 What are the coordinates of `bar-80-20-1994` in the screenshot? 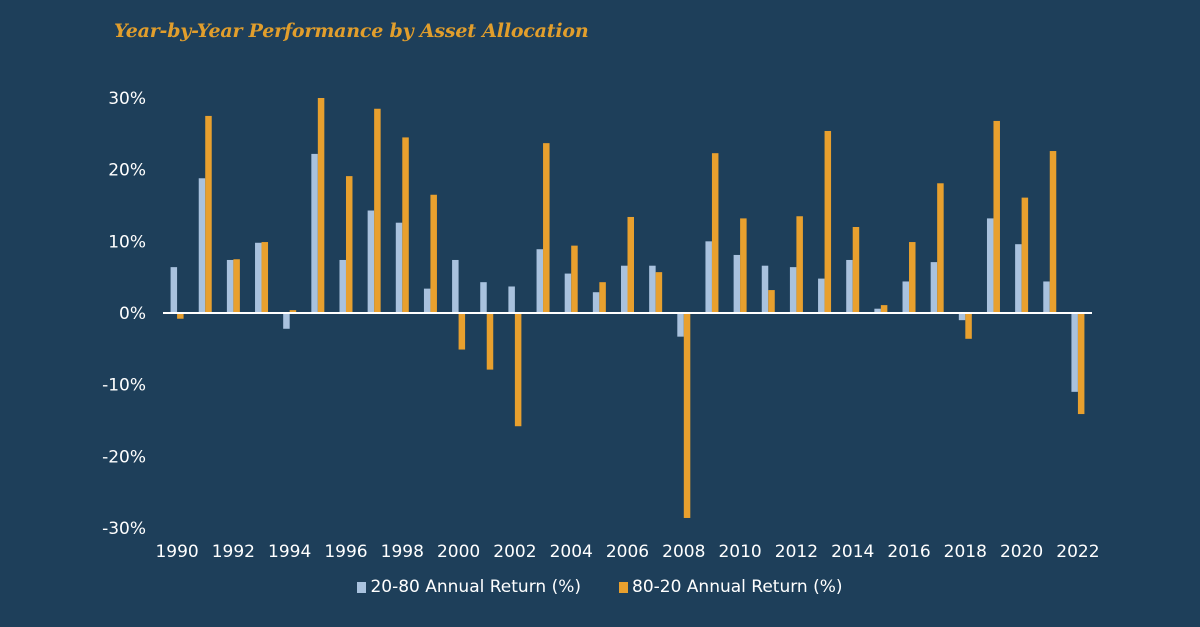 It's located at (293, 311).